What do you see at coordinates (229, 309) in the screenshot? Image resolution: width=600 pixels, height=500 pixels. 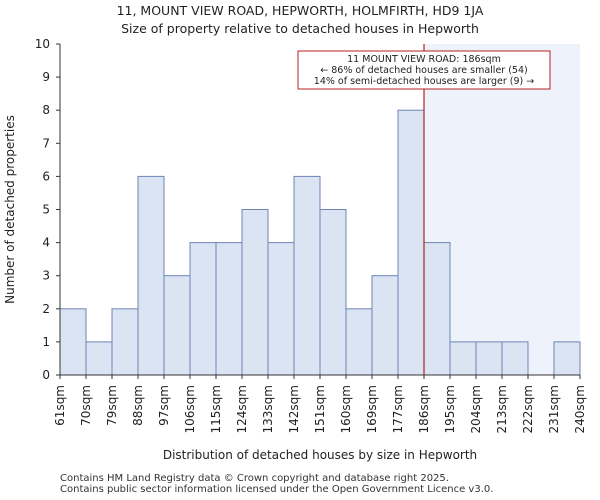 I see `bar-115sqm` at bounding box center [229, 309].